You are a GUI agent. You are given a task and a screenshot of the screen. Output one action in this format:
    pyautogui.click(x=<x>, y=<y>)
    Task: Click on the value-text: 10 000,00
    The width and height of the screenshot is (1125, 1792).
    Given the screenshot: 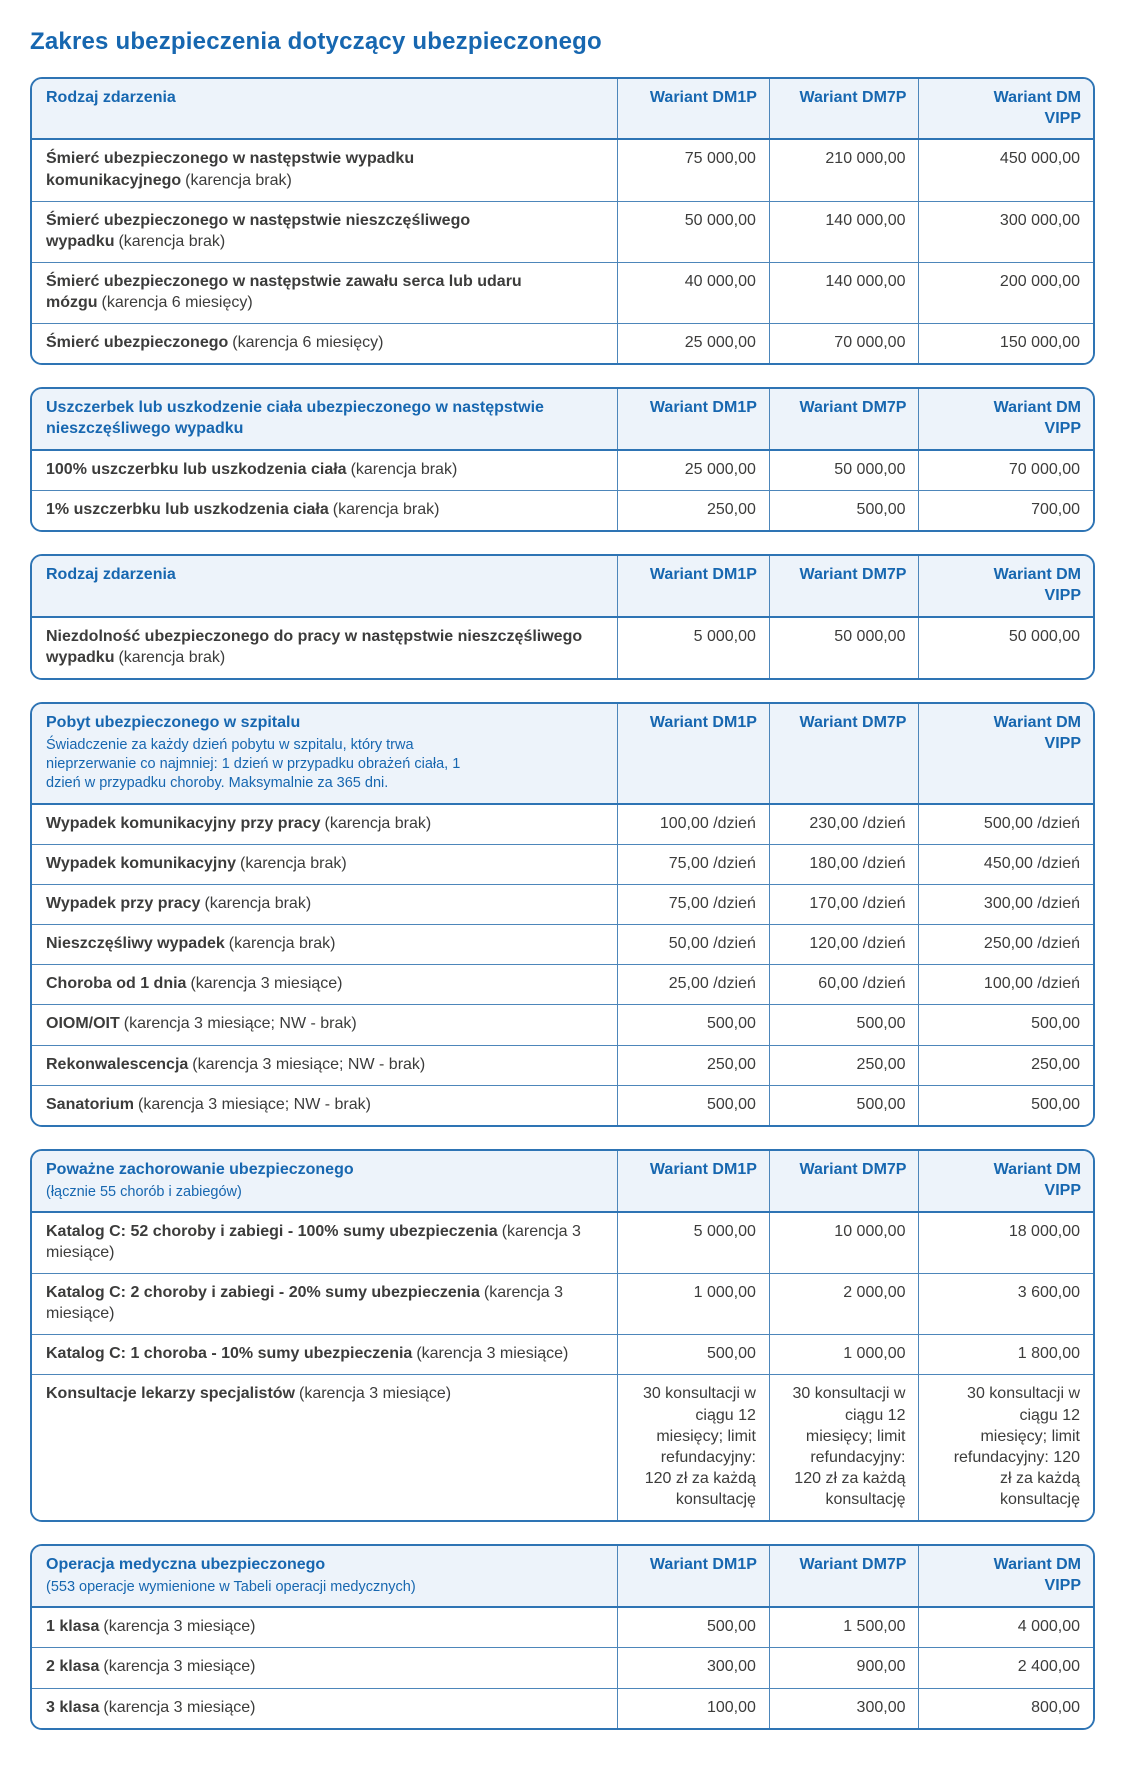 What is the action you would take?
    pyautogui.click(x=870, y=1231)
    